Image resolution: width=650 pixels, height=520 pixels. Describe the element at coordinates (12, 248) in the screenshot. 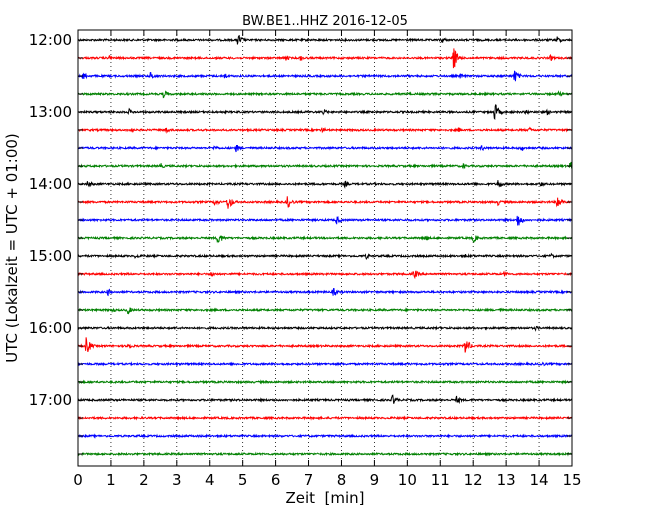

I see `y-axis-label: UTC (Lokalzeit = UTC + 01:00)` at that location.